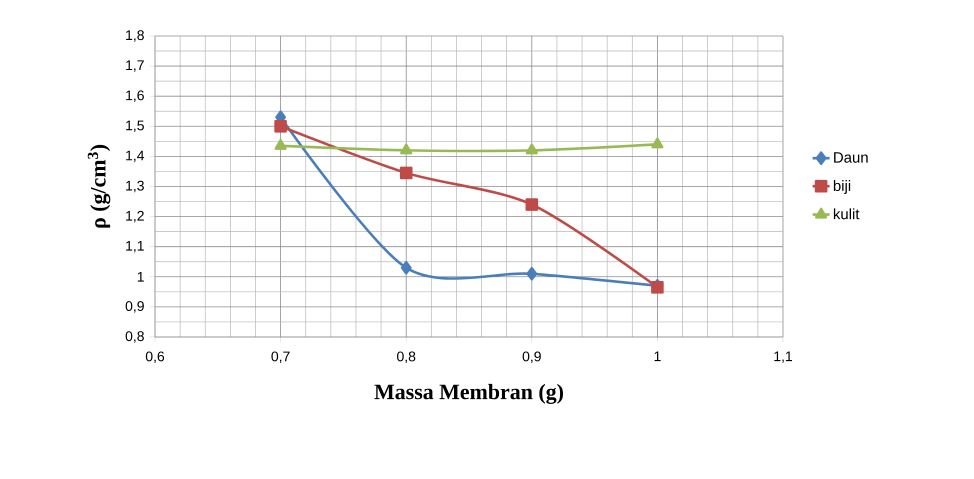 The width and height of the screenshot is (974, 479). What do you see at coordinates (135, 337) in the screenshot?
I see `y-tick-label: 0,8` at bounding box center [135, 337].